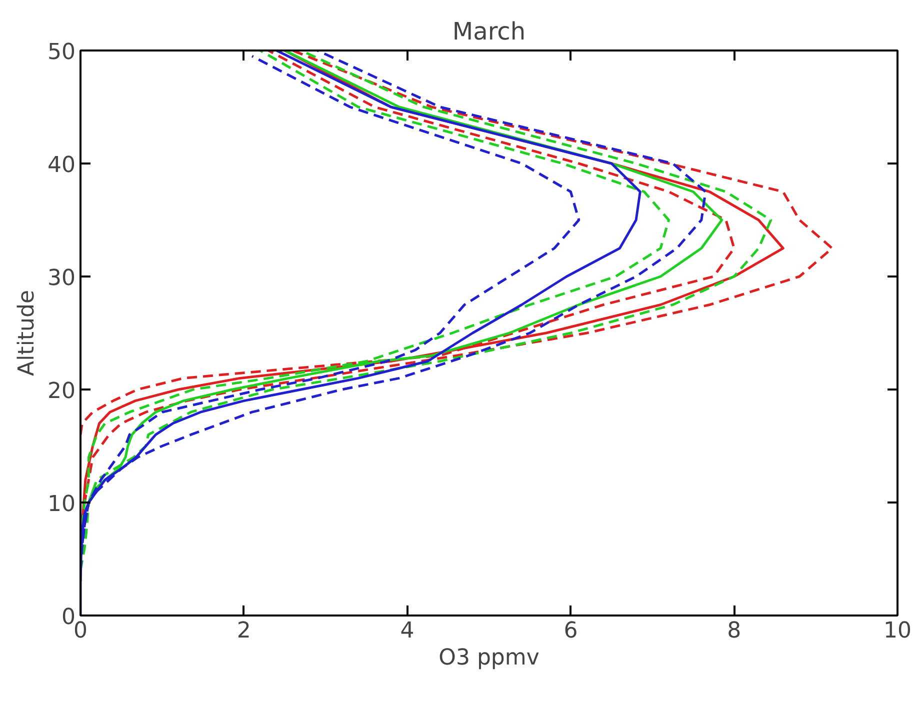  What do you see at coordinates (62, 504) in the screenshot?
I see `y-tick-label: 10` at bounding box center [62, 504].